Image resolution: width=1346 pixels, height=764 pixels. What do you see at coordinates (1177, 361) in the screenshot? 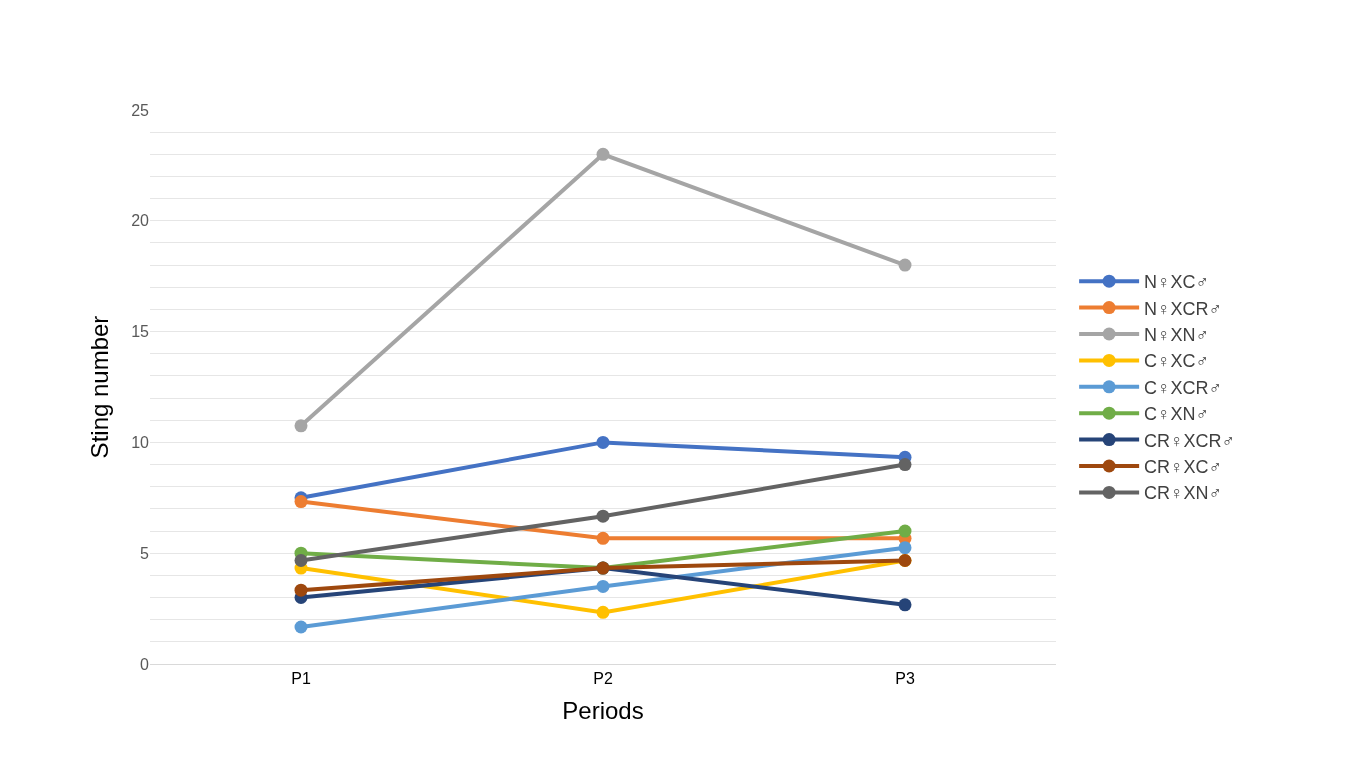
I see `legend-label: C♀XC♂` at bounding box center [1177, 361].